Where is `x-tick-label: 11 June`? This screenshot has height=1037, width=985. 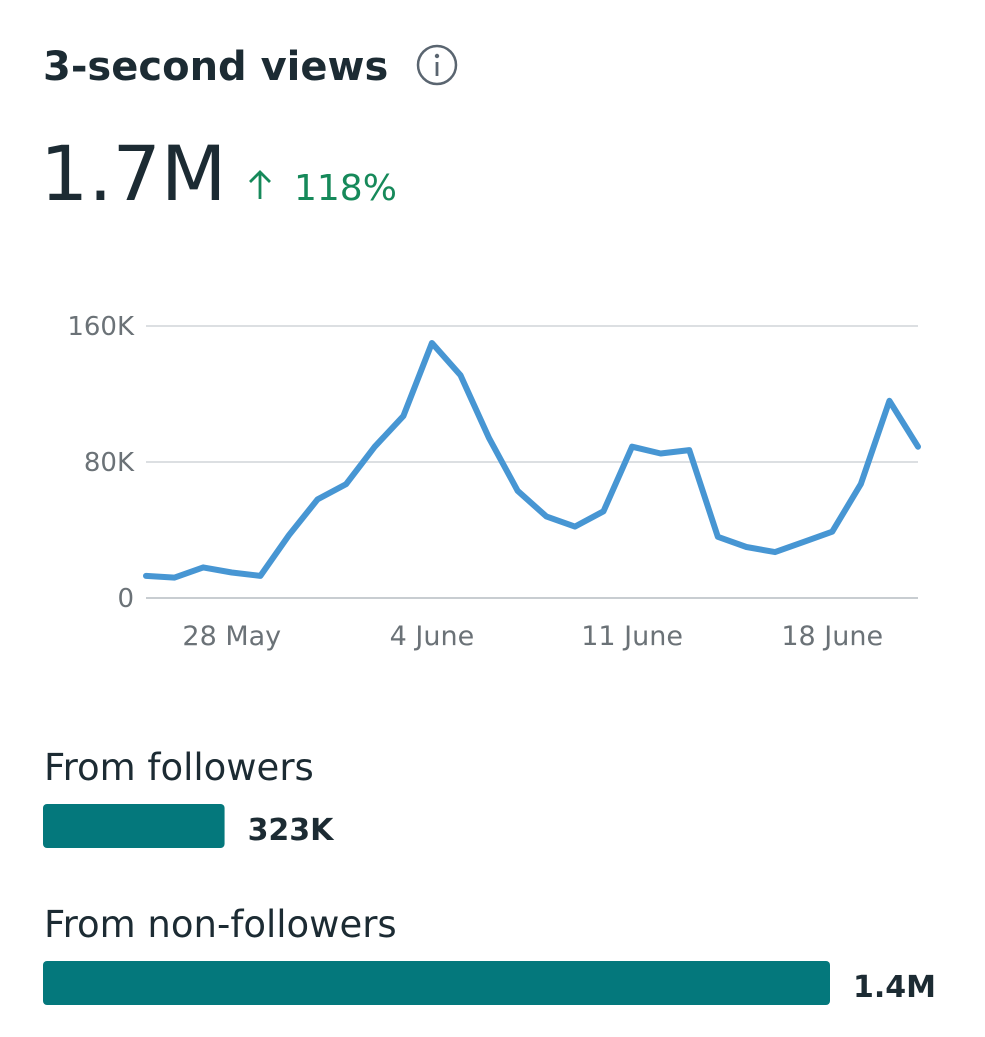
x-tick-label: 11 June is located at coordinates (632, 636).